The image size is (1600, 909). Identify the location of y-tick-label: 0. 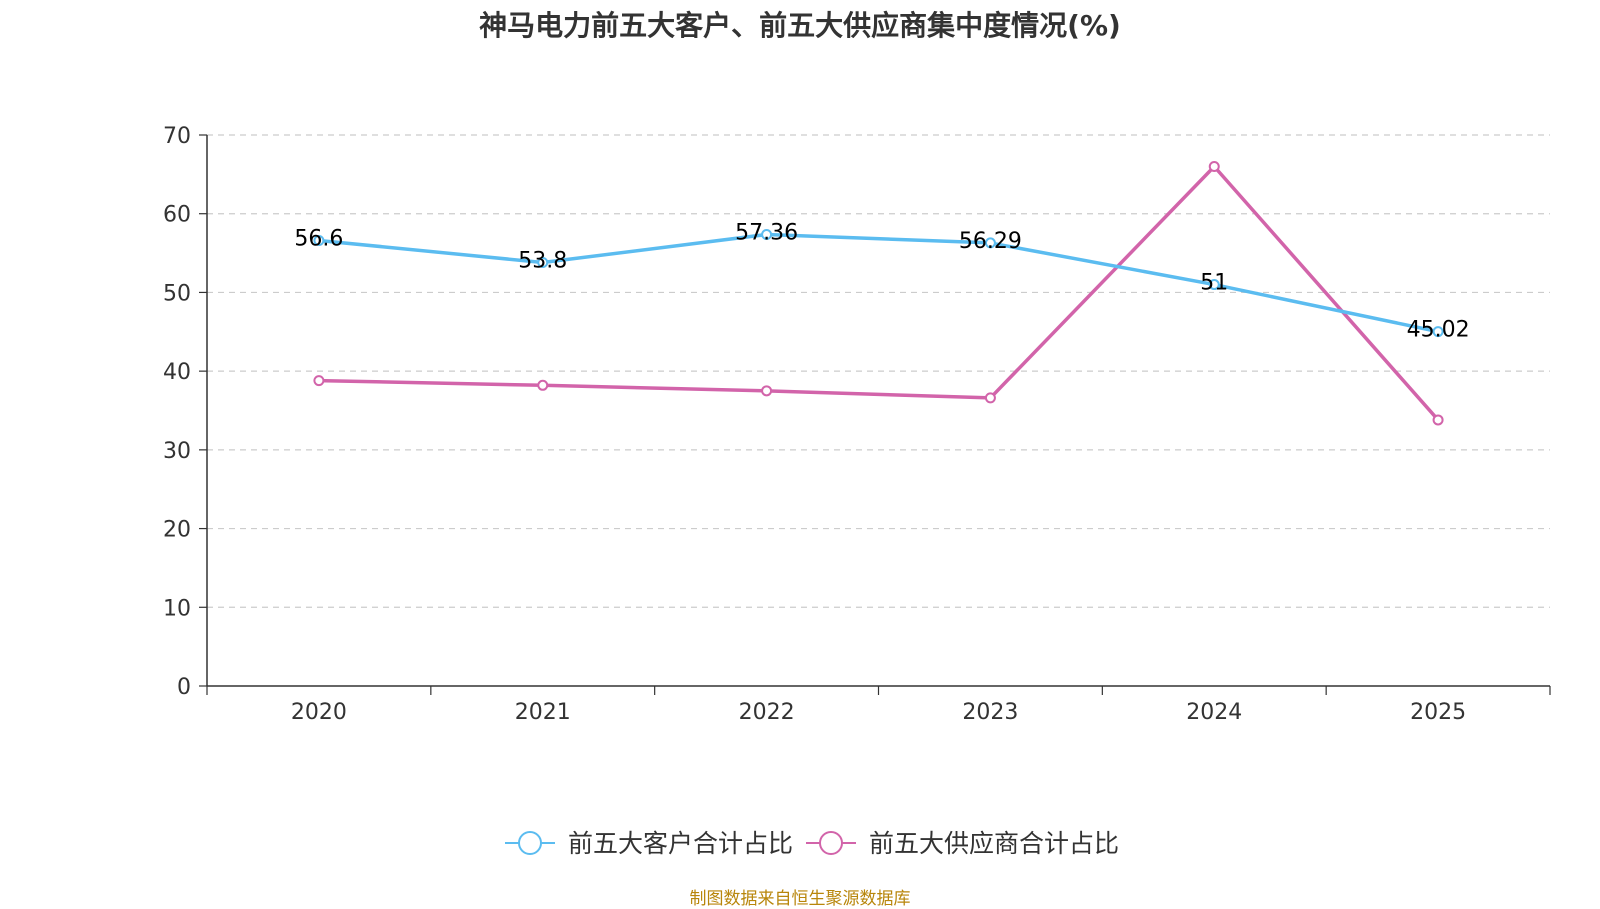
(184, 687).